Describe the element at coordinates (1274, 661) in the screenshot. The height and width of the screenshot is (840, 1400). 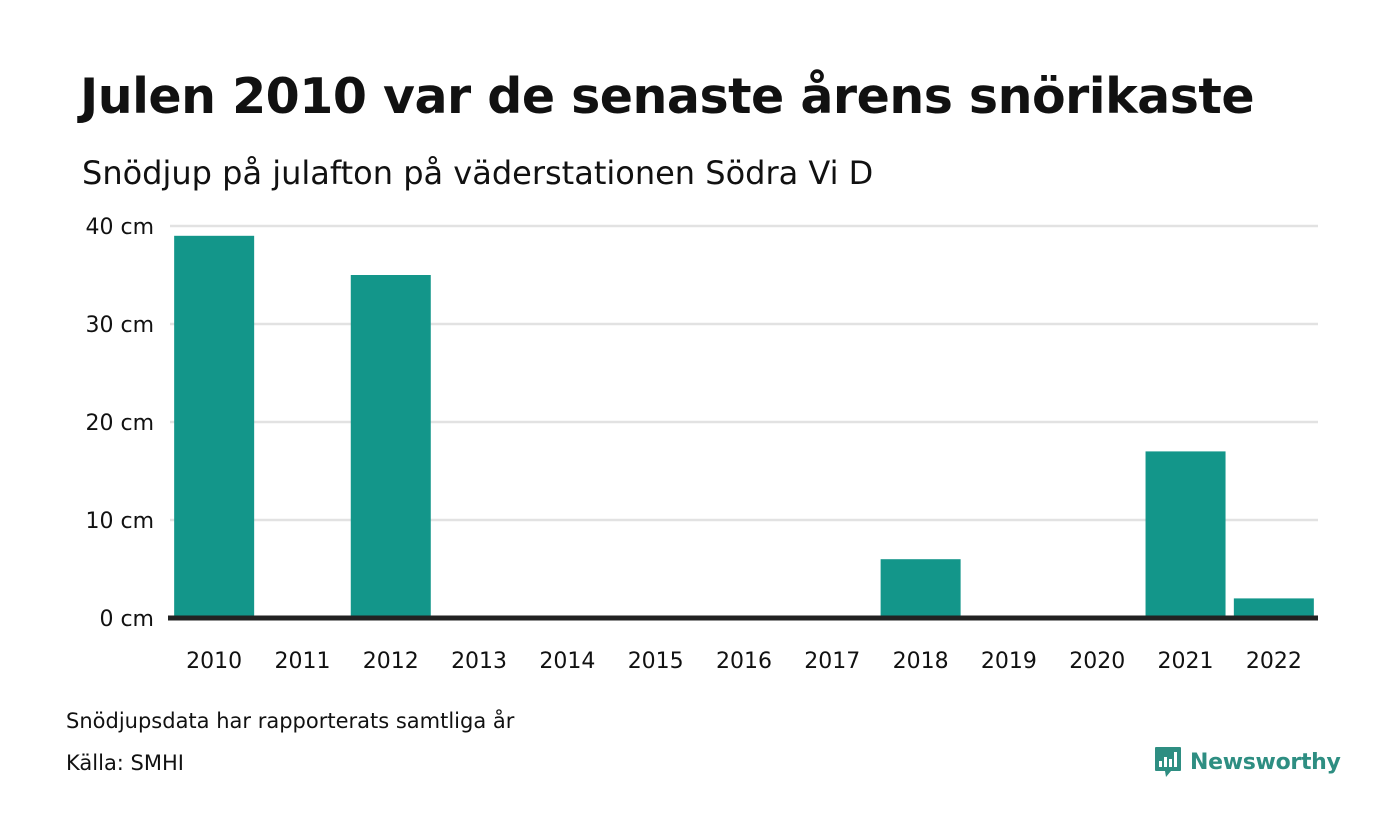
I see `x-tick-label: 2022` at that location.